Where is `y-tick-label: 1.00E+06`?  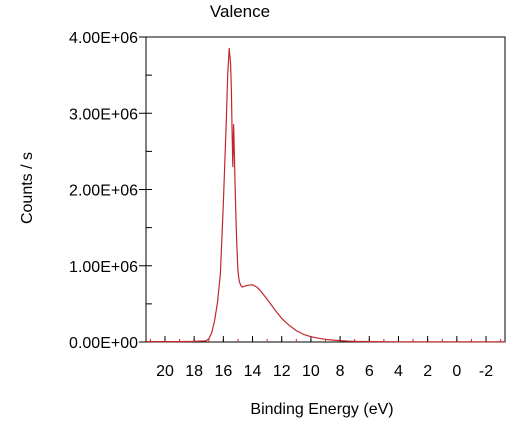
y-tick-label: 1.00E+06 is located at coordinates (103, 267).